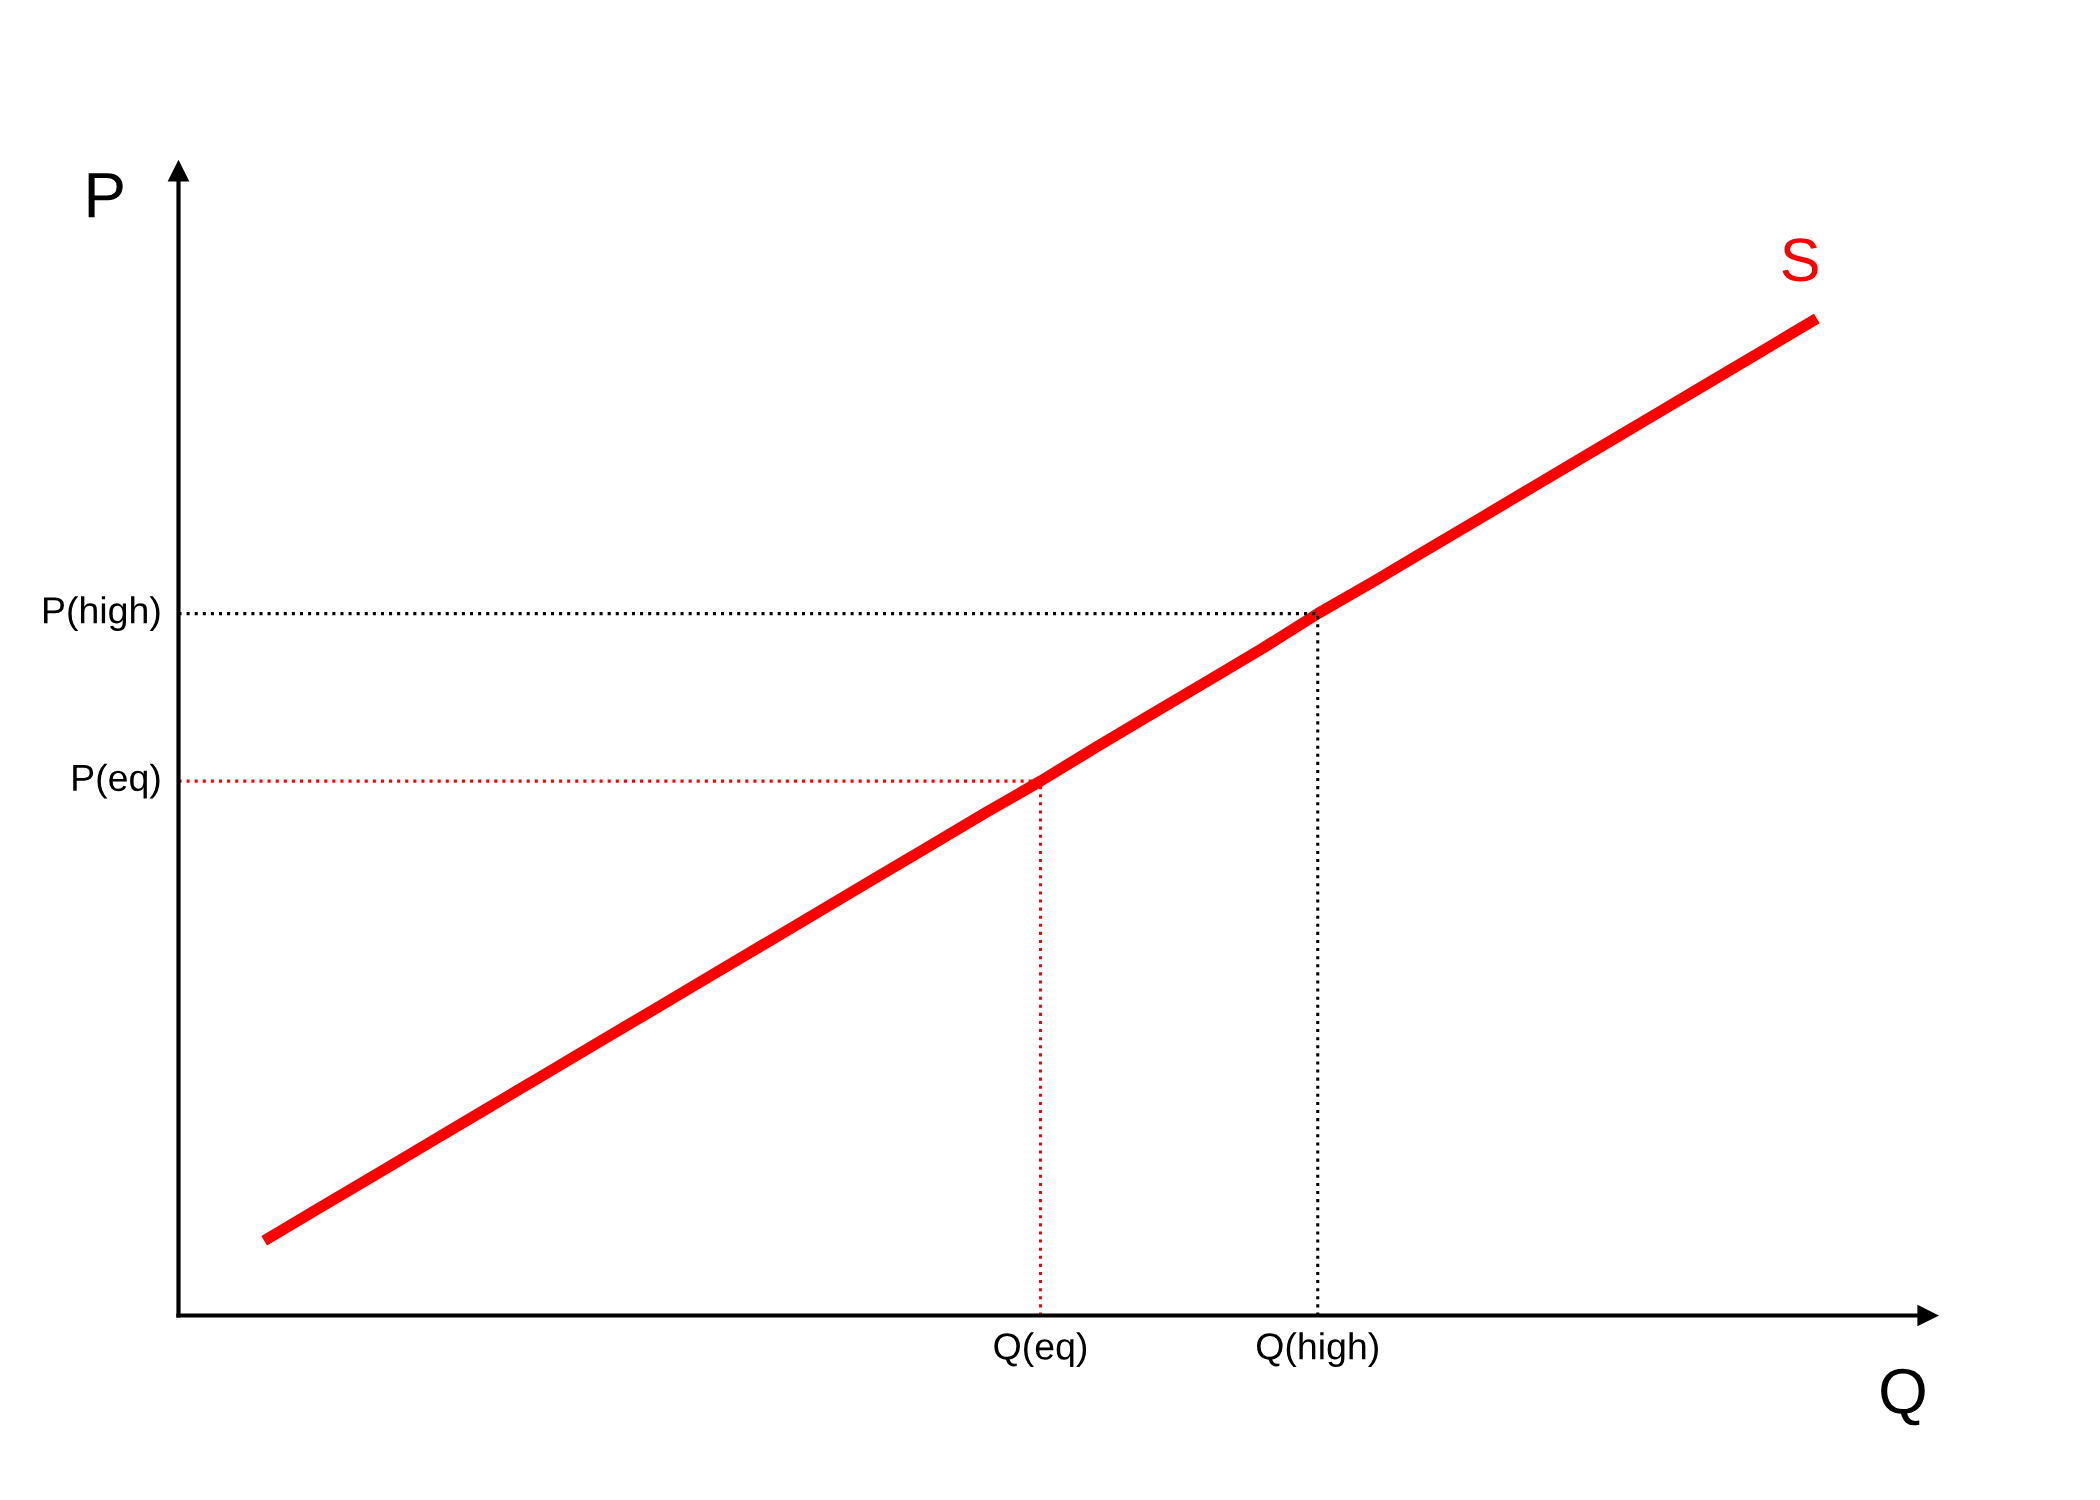 The width and height of the screenshot is (2100, 1500). I want to click on series-label: S, so click(1800, 260).